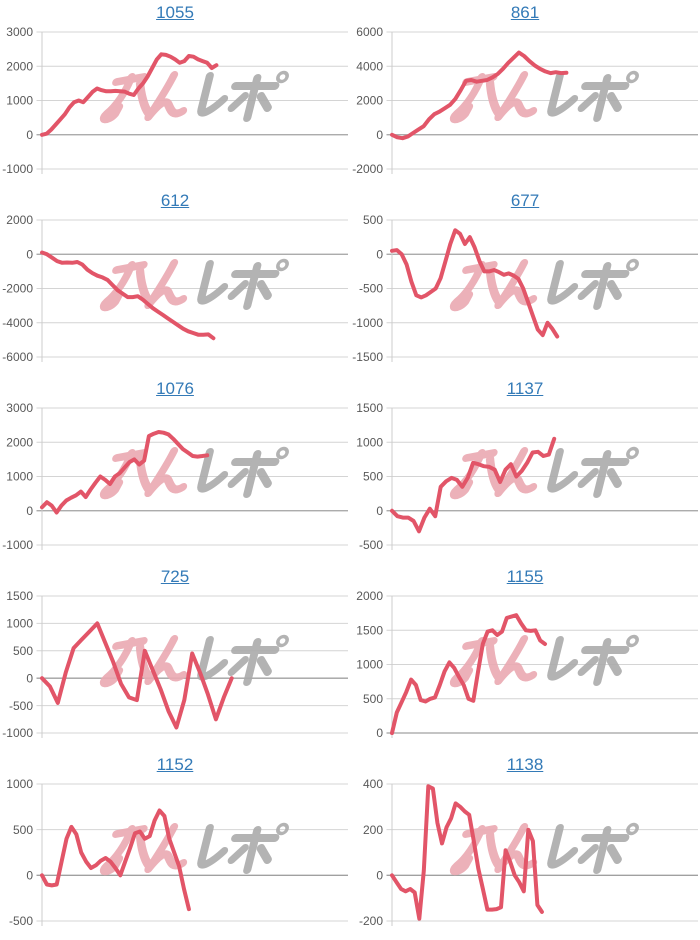 The image size is (700, 940). Describe the element at coordinates (17, 323) in the screenshot. I see `y-axis-label: -4000` at that location.